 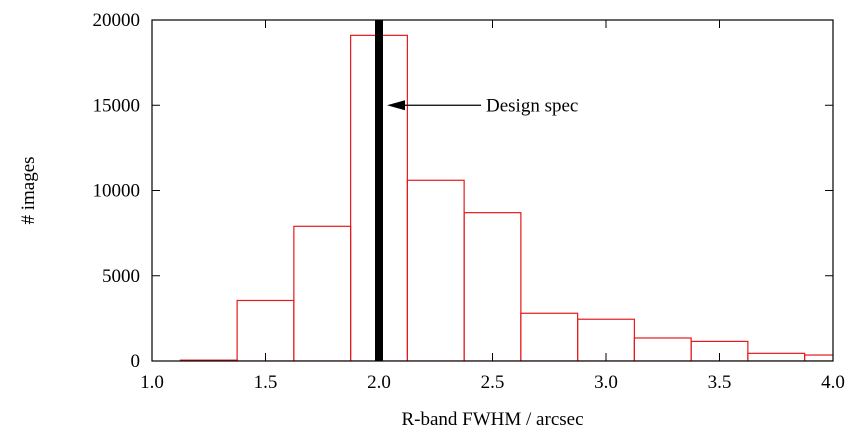 What do you see at coordinates (833, 382) in the screenshot?
I see `x-tick-label: 4.0` at bounding box center [833, 382].